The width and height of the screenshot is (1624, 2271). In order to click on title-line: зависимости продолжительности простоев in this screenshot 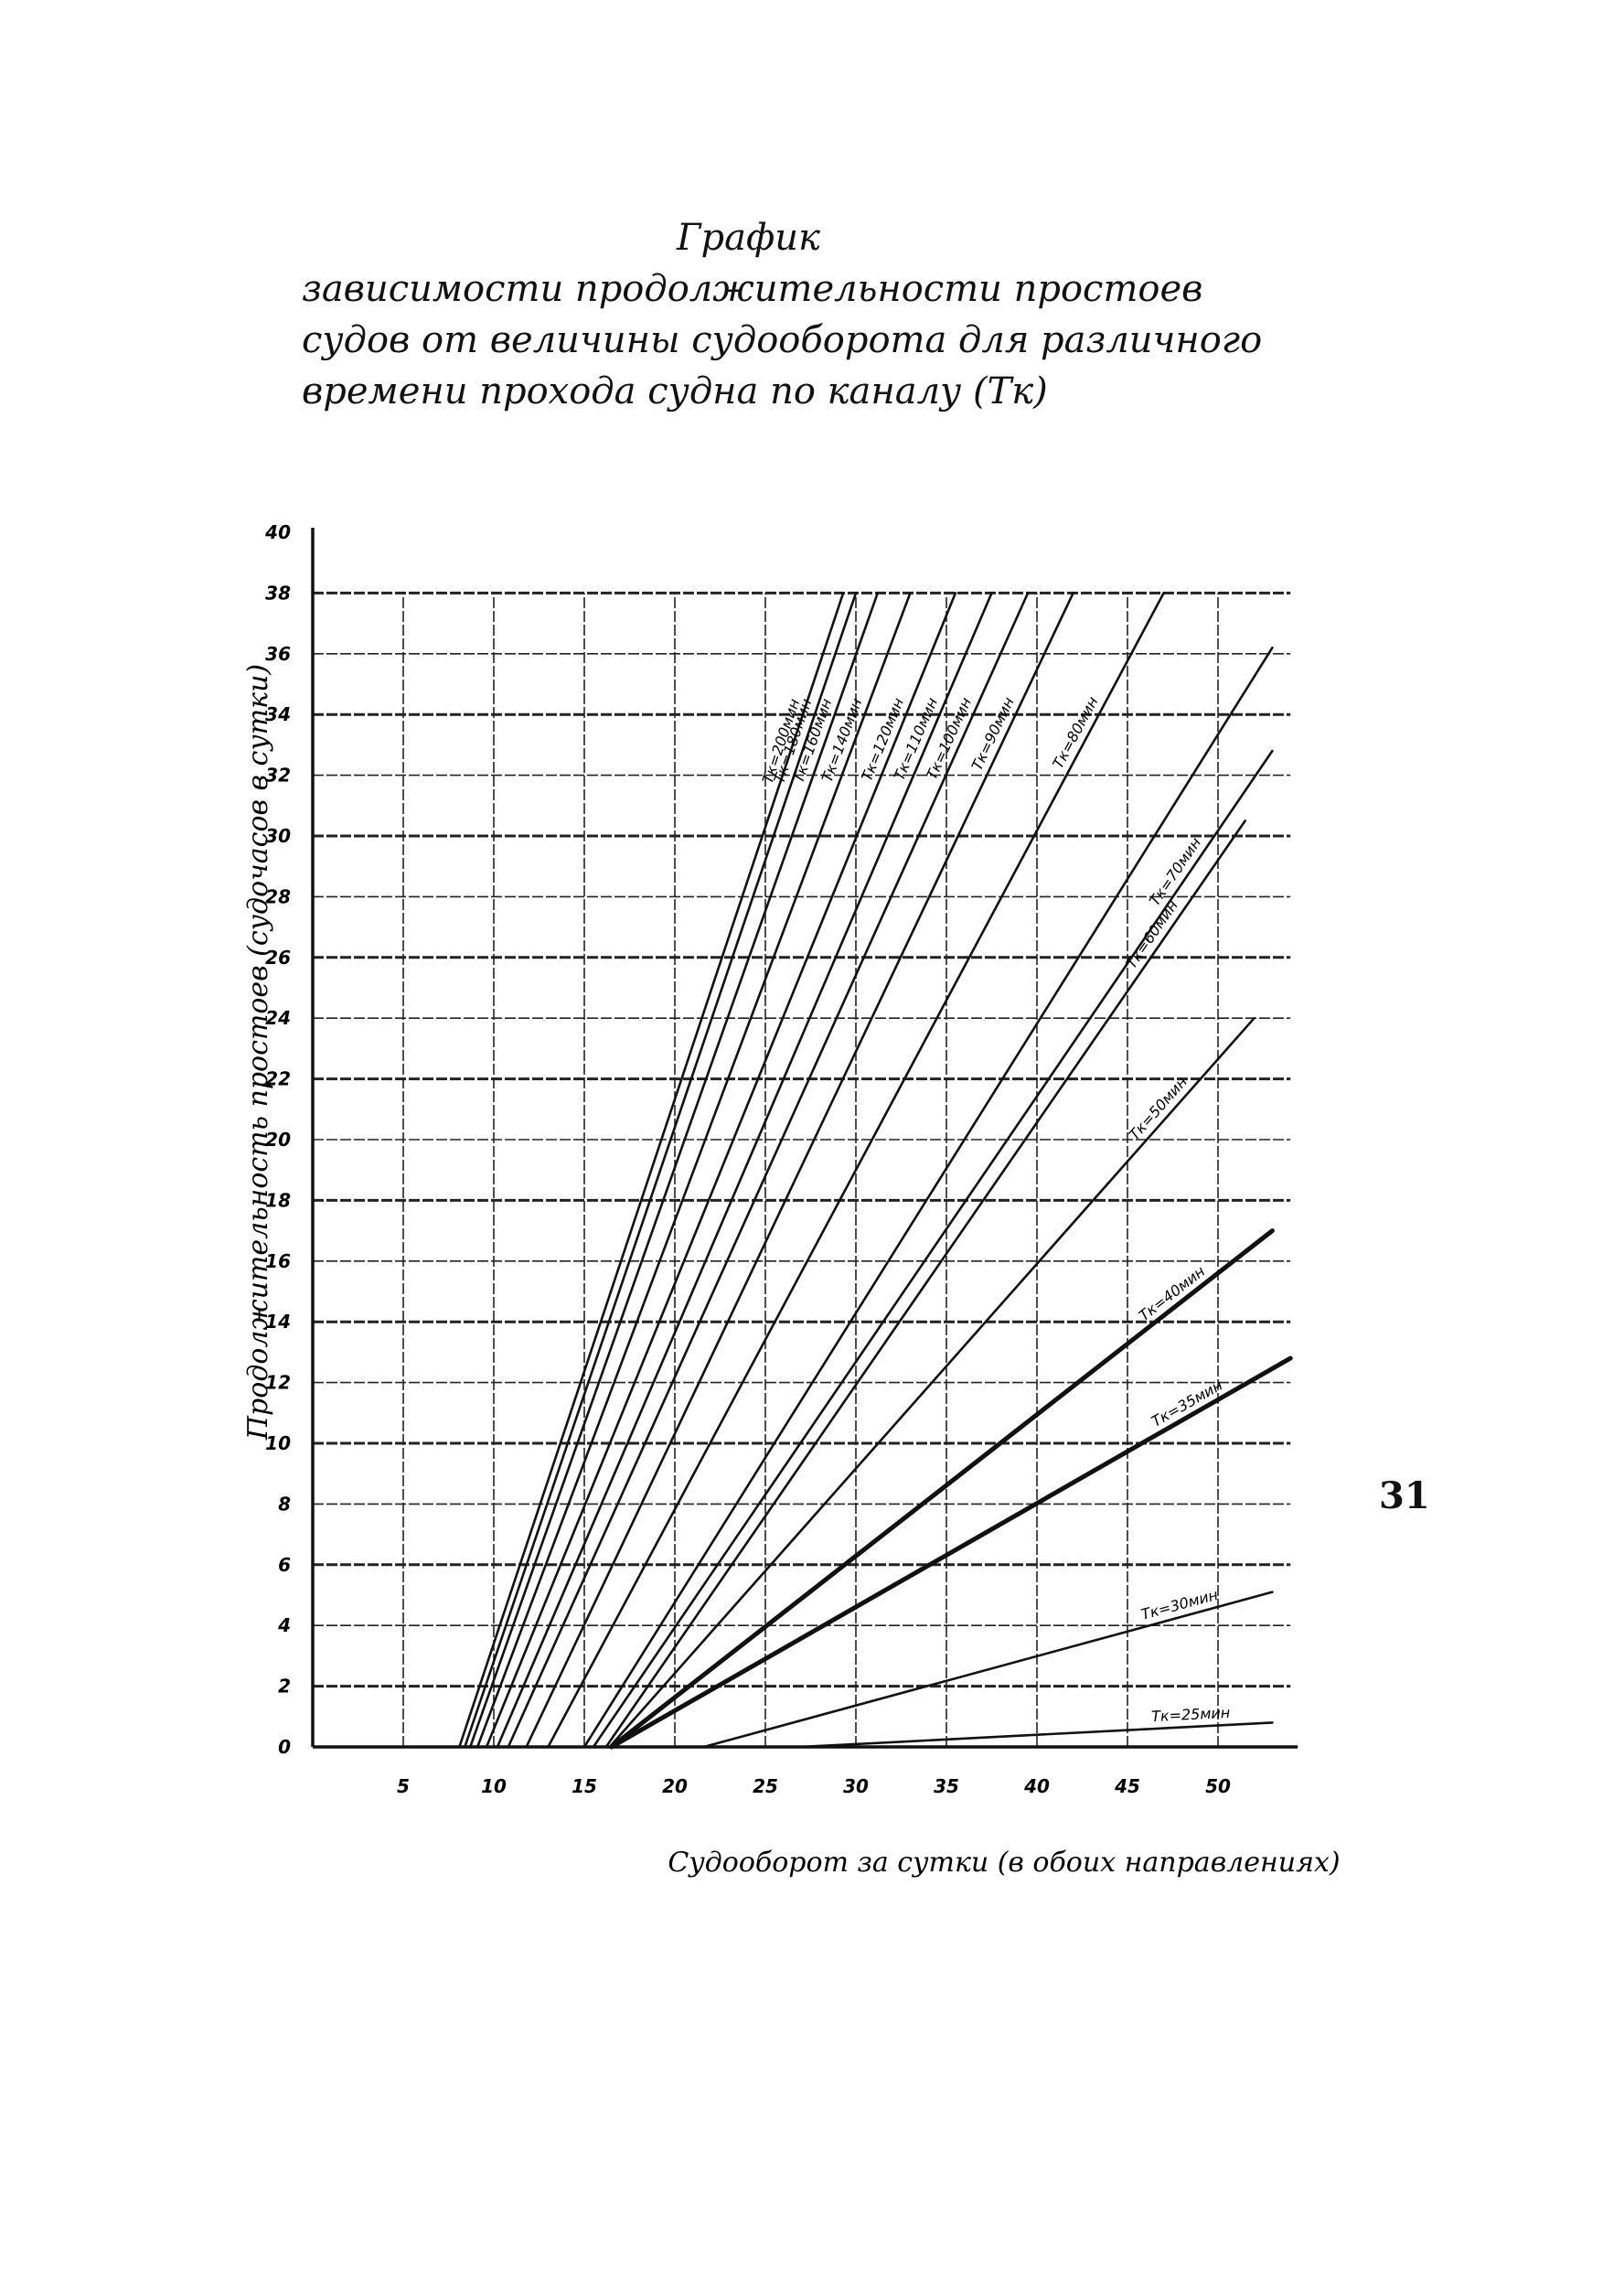, I will do `click(752, 289)`.